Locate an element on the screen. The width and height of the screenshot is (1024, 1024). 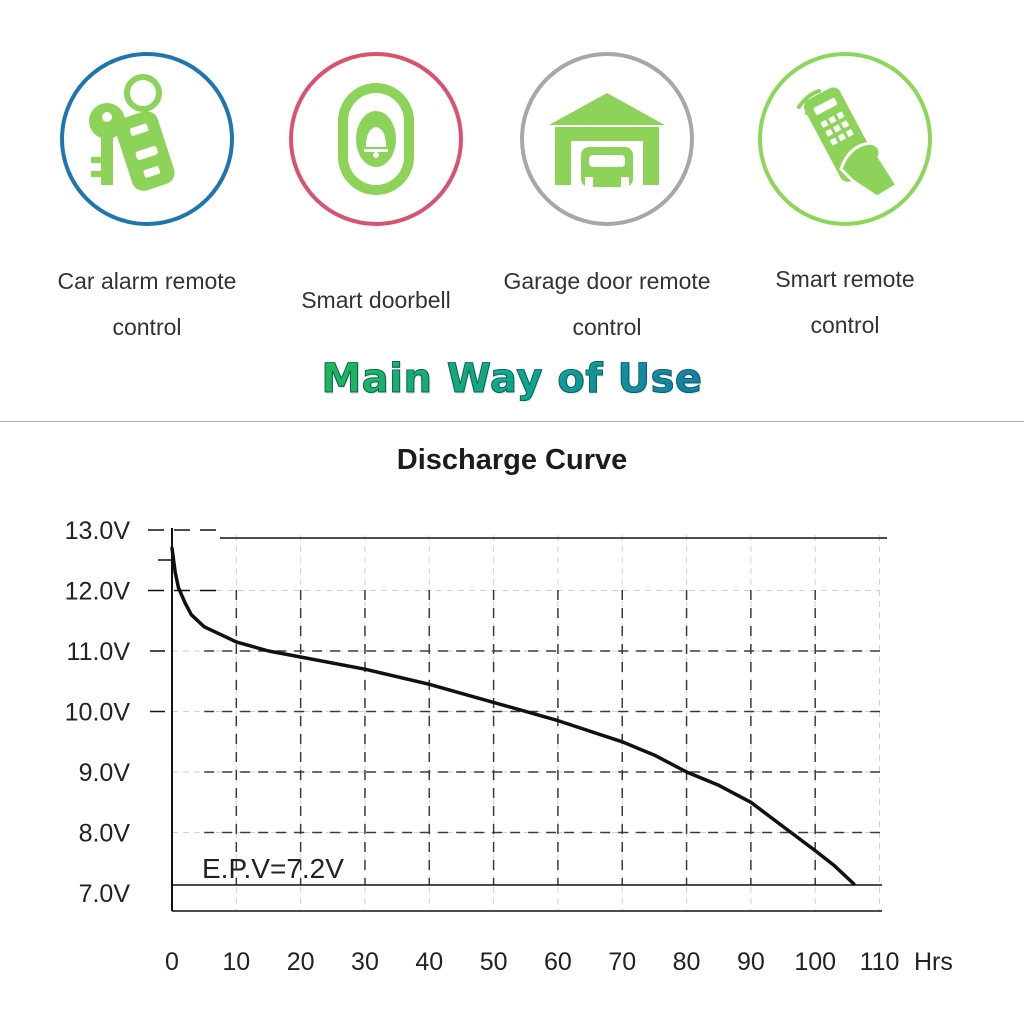
y-tick-label: 10.0V is located at coordinates (98, 713).